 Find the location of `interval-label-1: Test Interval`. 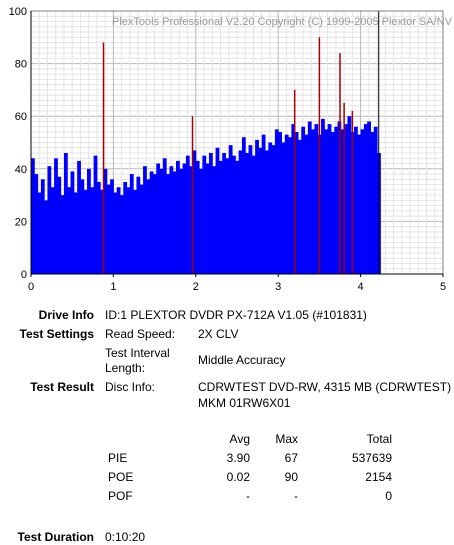

interval-label-1: Test Interval is located at coordinates (137, 353).